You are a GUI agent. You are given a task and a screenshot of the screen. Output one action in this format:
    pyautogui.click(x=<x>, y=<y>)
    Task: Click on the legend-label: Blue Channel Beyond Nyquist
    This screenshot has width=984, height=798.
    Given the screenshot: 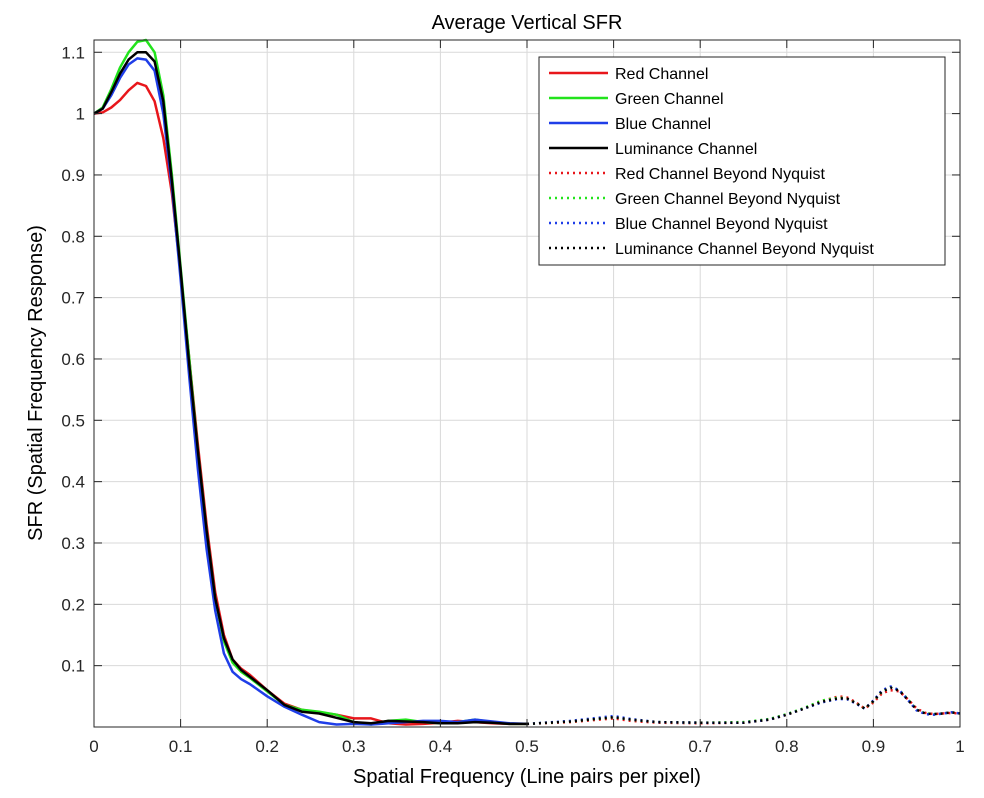 What is the action you would take?
    pyautogui.click(x=721, y=224)
    